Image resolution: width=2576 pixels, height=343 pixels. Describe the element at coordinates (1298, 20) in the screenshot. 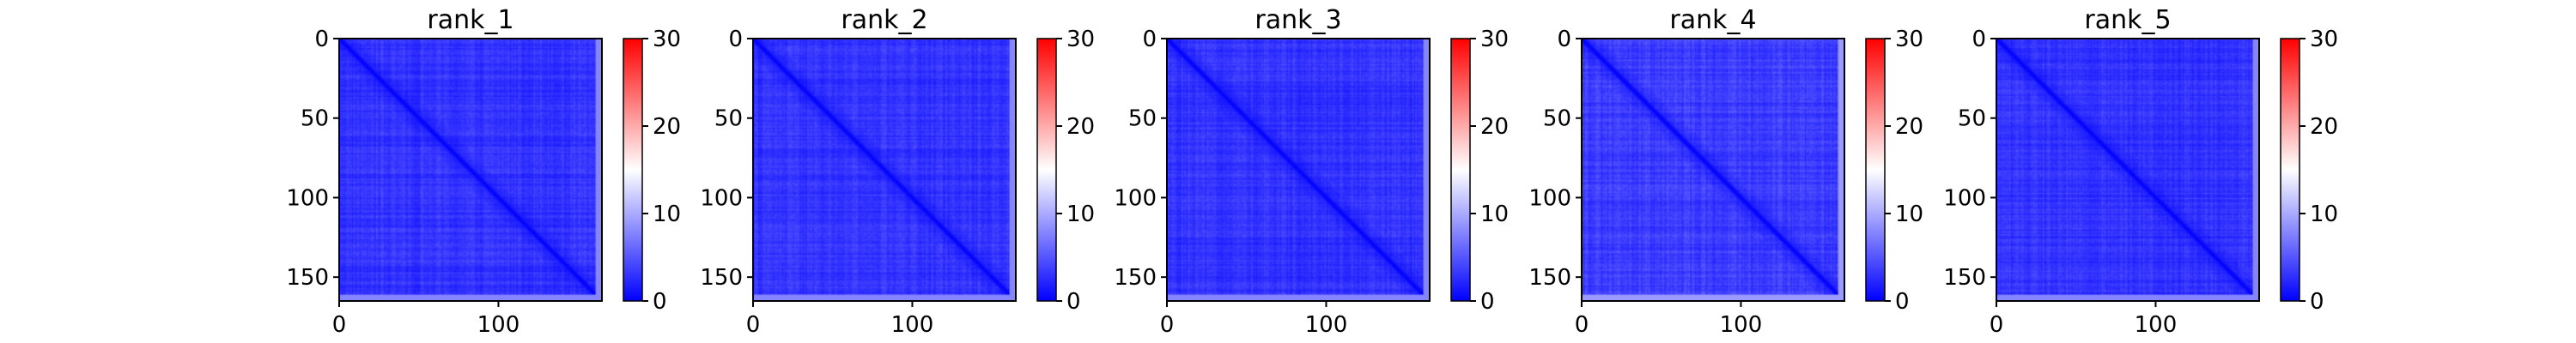

I see `panel-title: rank_3` at that location.